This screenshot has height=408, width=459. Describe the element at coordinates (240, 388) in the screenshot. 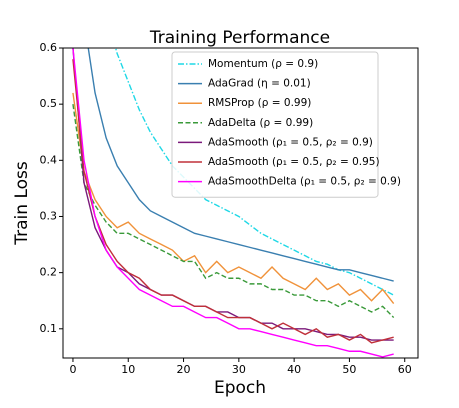

I see `x-axis-label: Epoch` at that location.